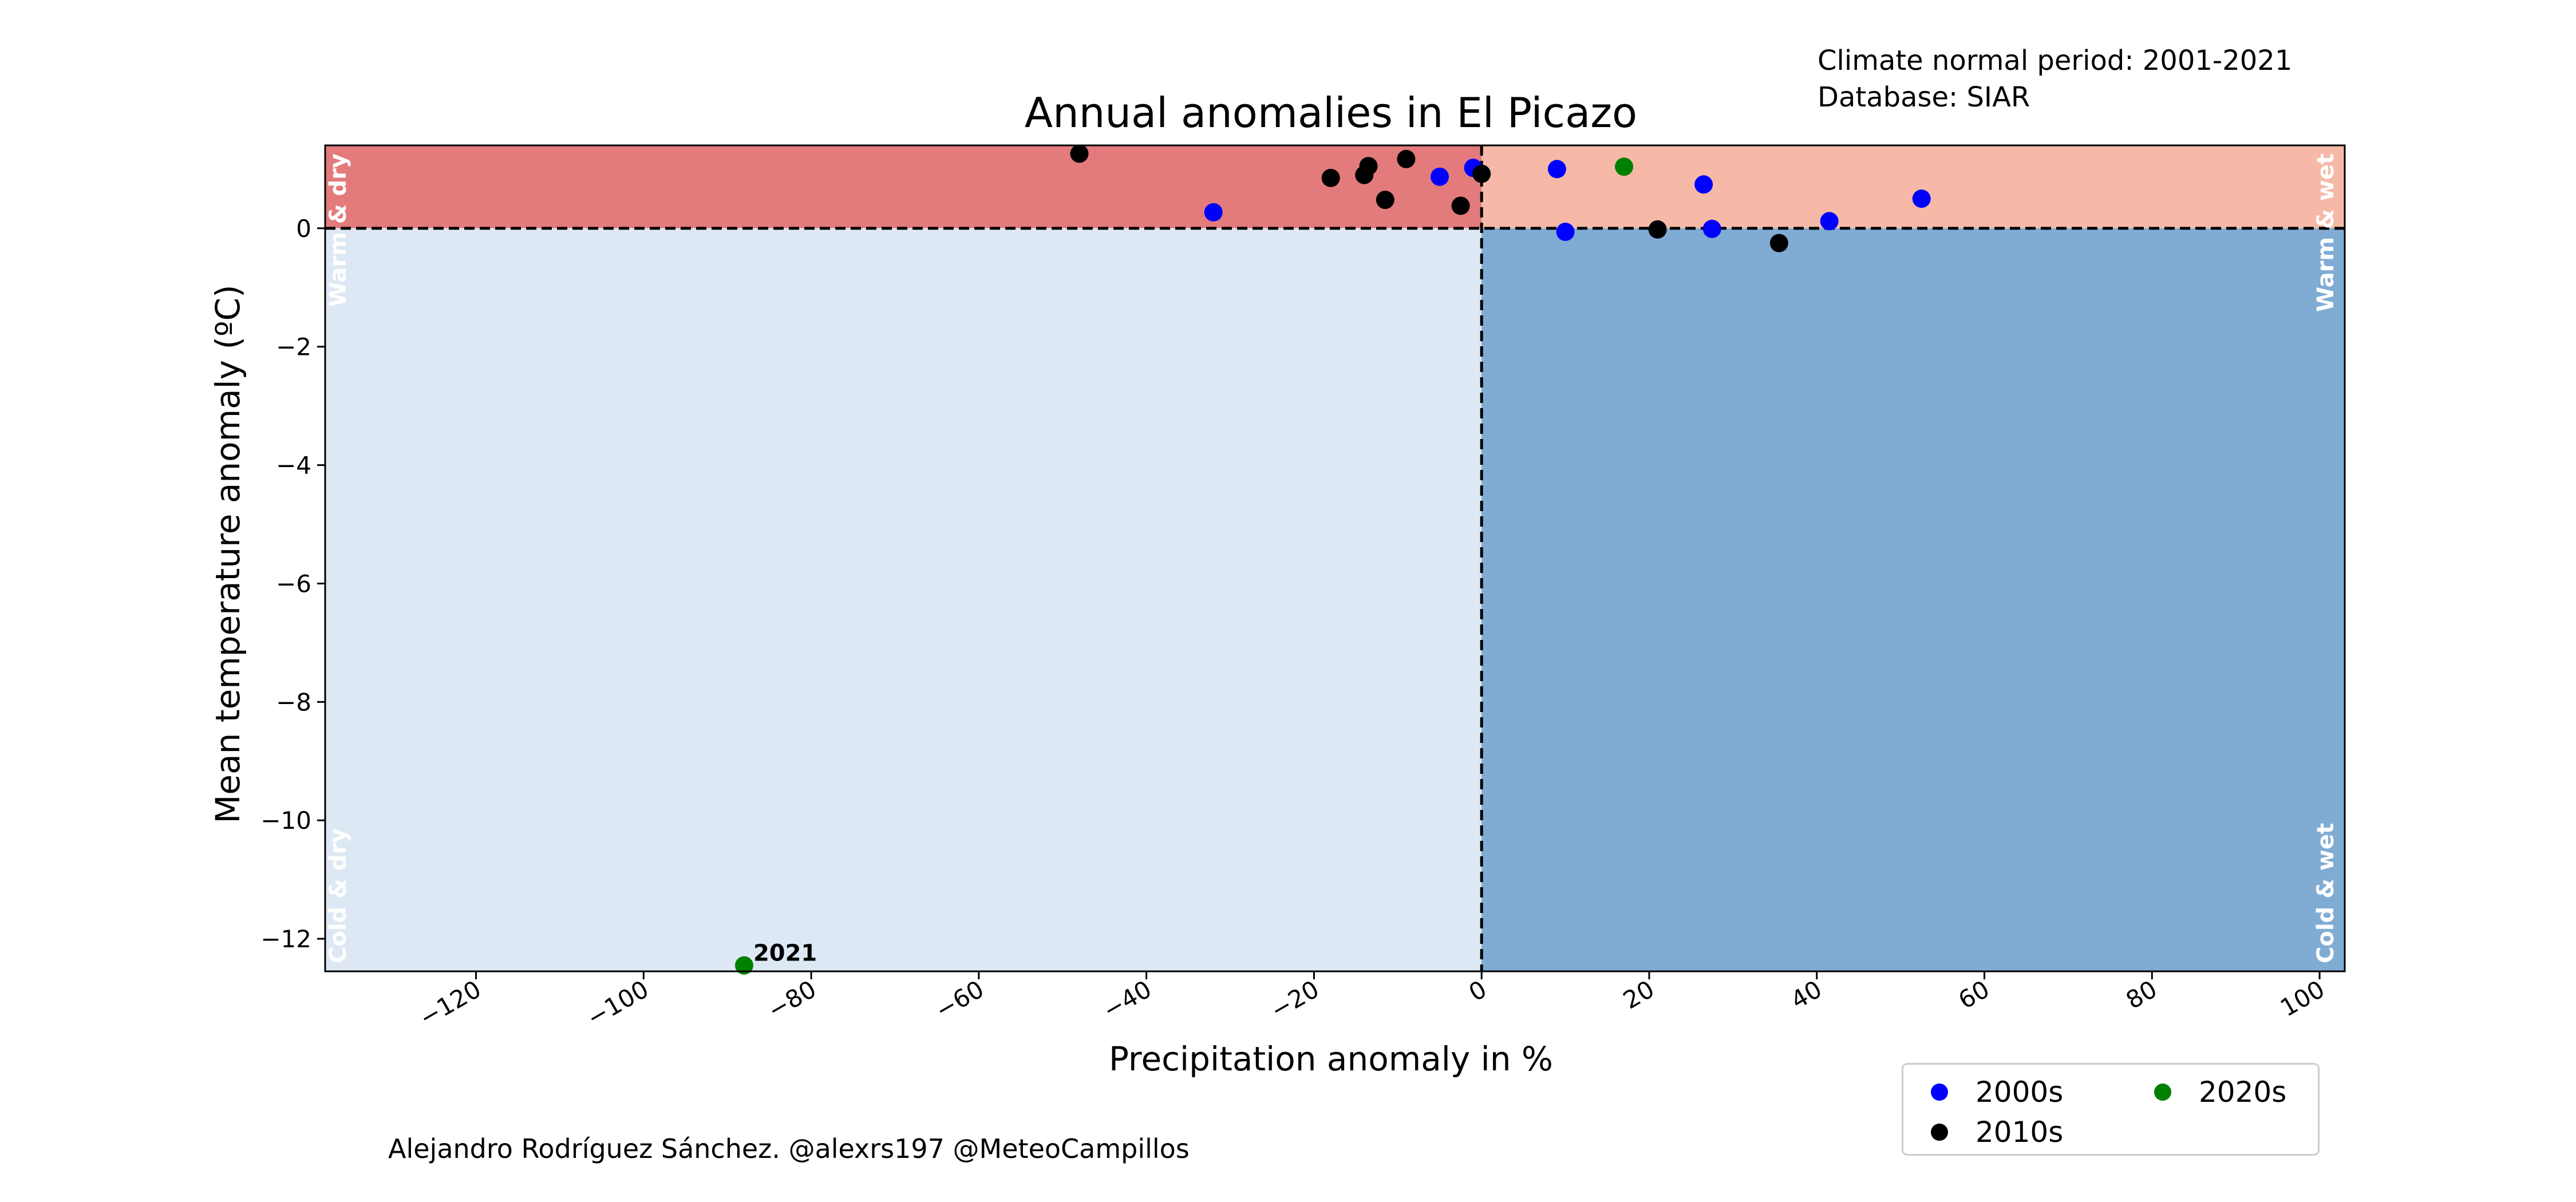 This screenshot has width=2576, height=1202. What do you see at coordinates (1294, 1000) in the screenshot?
I see `x-tick-label: −20` at bounding box center [1294, 1000].